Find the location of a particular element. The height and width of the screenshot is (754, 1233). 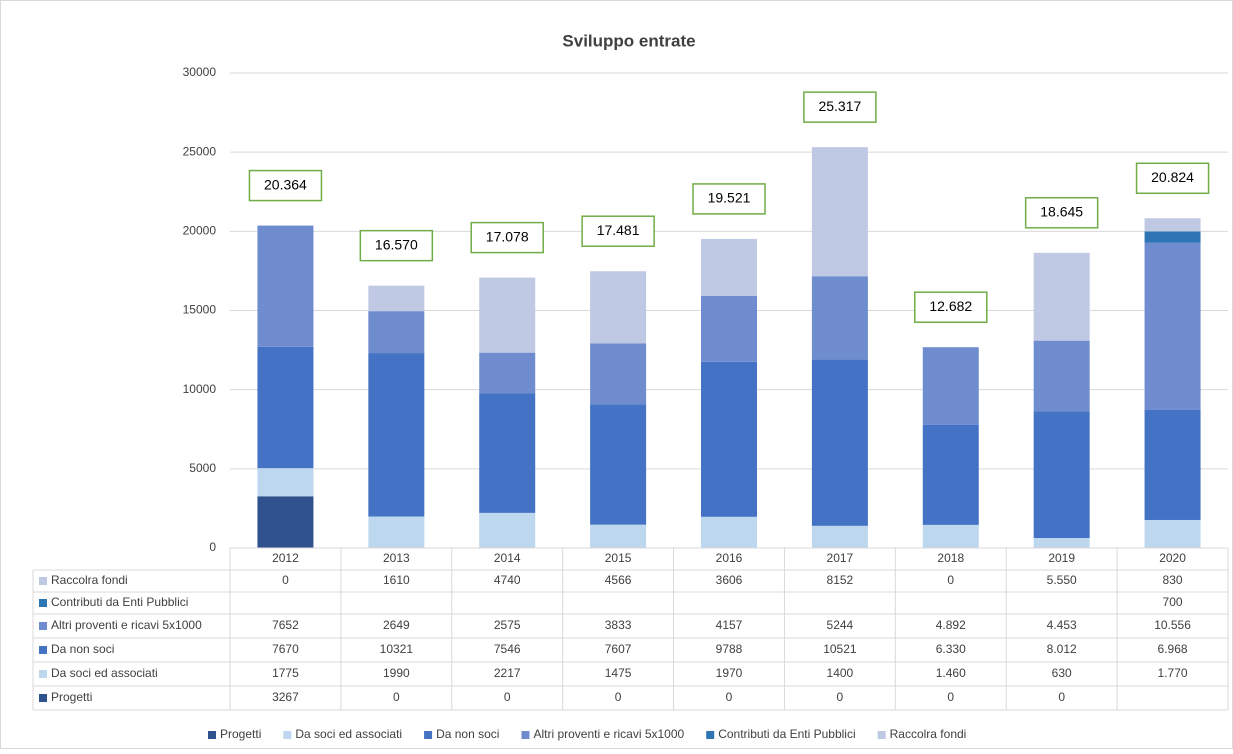

legend-label: Raccolra fondi is located at coordinates (928, 734).